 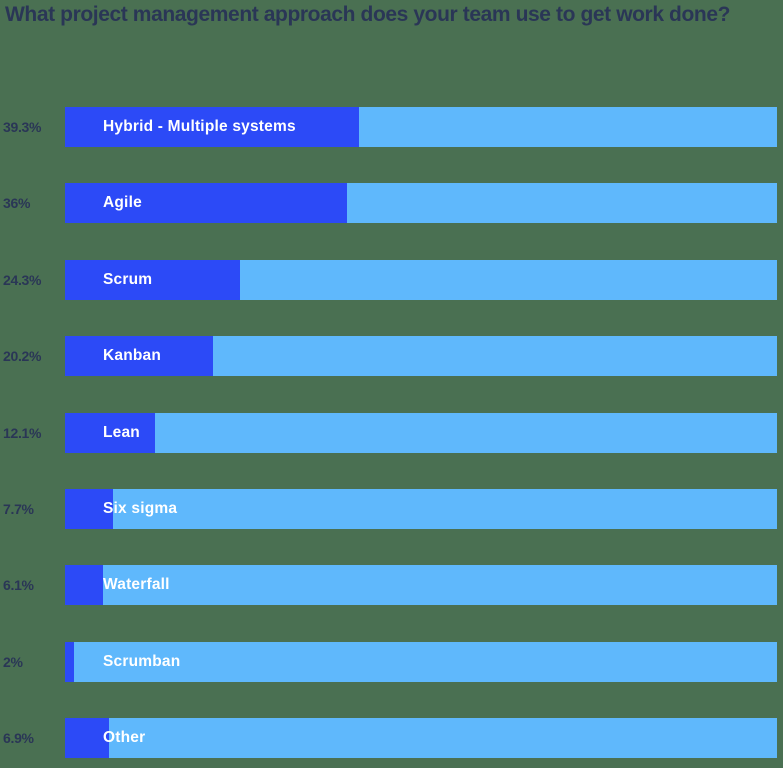 What do you see at coordinates (421, 738) in the screenshot?
I see `bar-track: Other` at bounding box center [421, 738].